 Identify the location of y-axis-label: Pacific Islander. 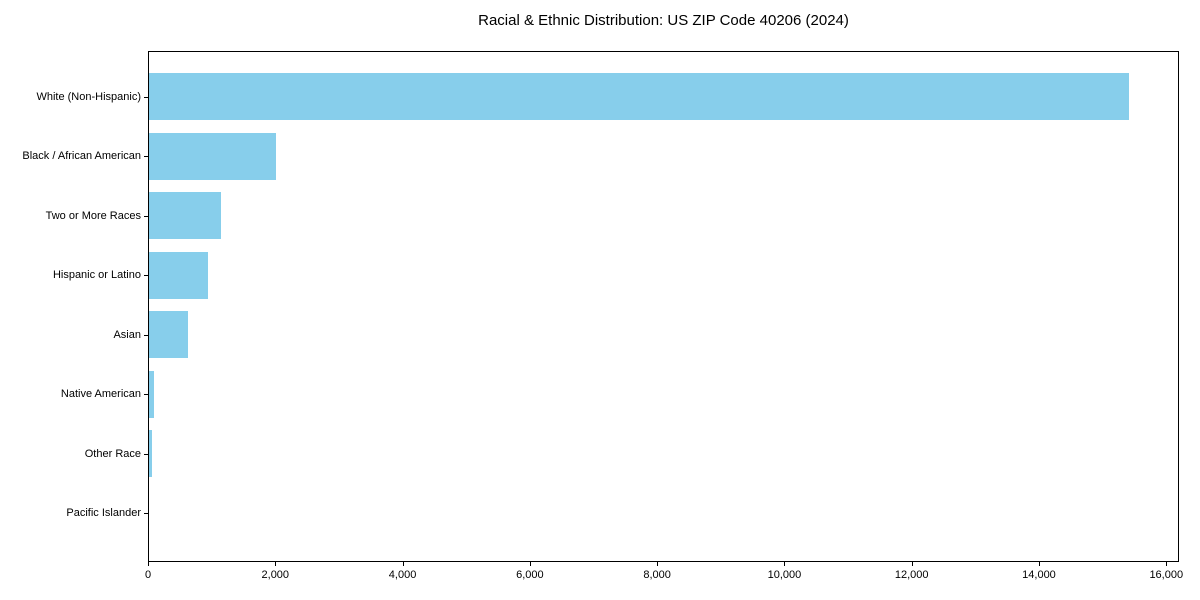
(103, 513).